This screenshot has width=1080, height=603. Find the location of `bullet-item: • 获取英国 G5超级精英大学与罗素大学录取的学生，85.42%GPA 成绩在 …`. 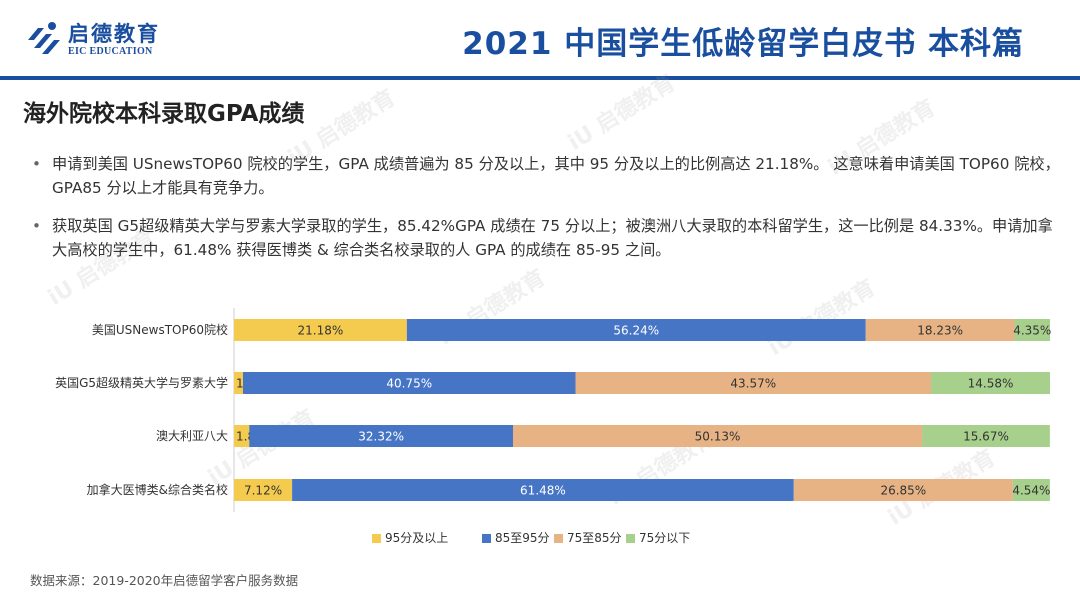

bullet-item: • 获取英国 G5超级精英大学与罗素大学录取的学生，85.42%GPA 成绩在 … is located at coordinates (547, 238).